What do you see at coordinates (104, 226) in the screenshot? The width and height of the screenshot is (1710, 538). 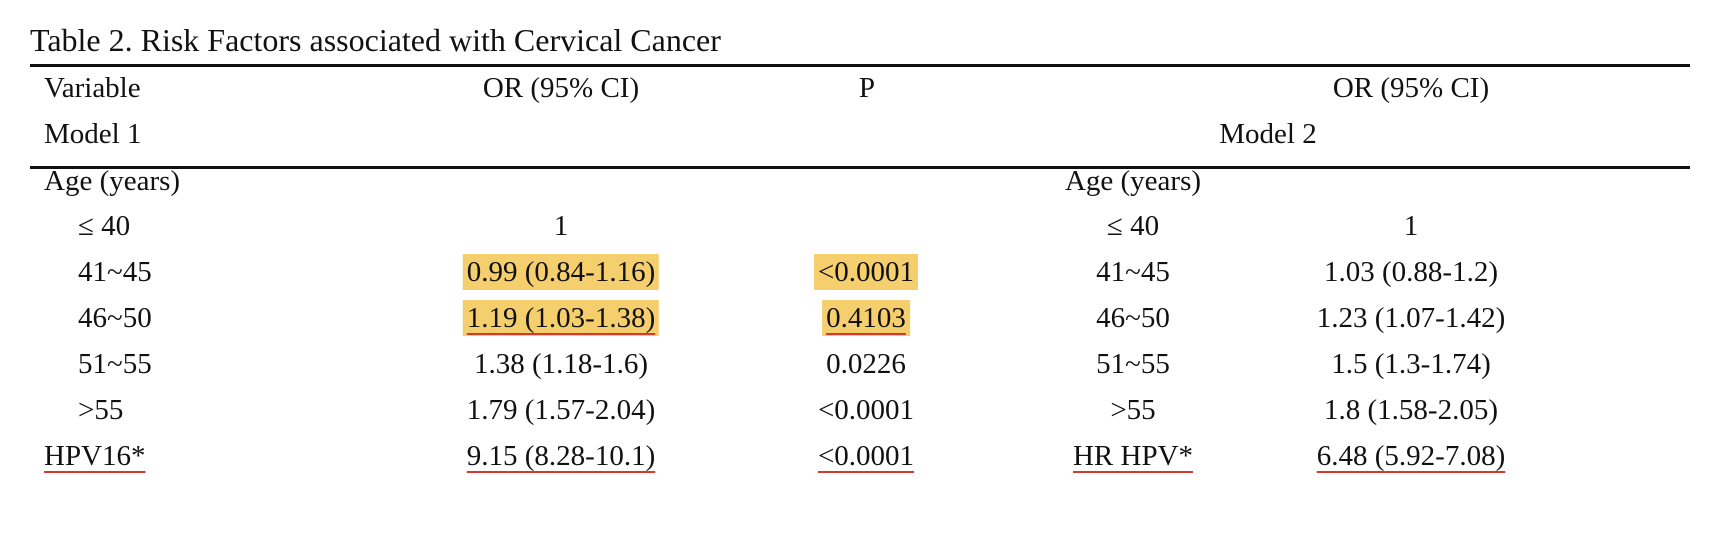 I see `row-var-model1: ≤ 40` at bounding box center [104, 226].